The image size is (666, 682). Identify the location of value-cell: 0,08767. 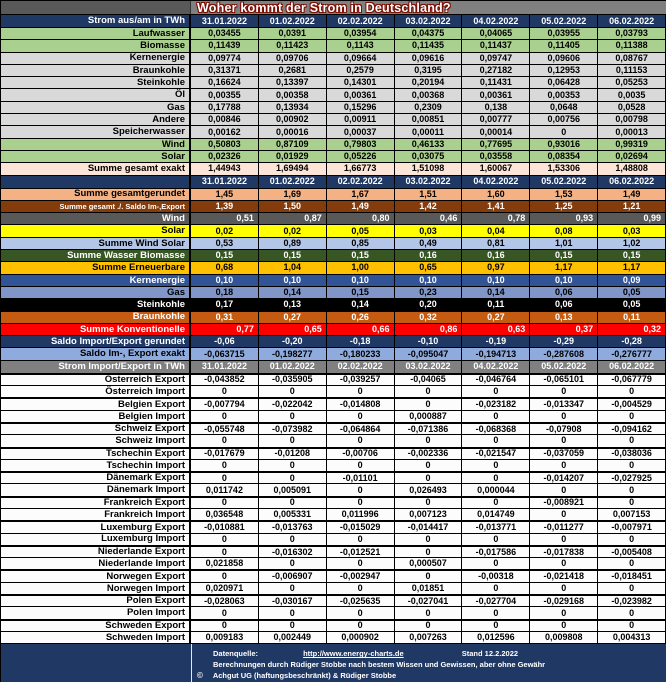
(632, 58).